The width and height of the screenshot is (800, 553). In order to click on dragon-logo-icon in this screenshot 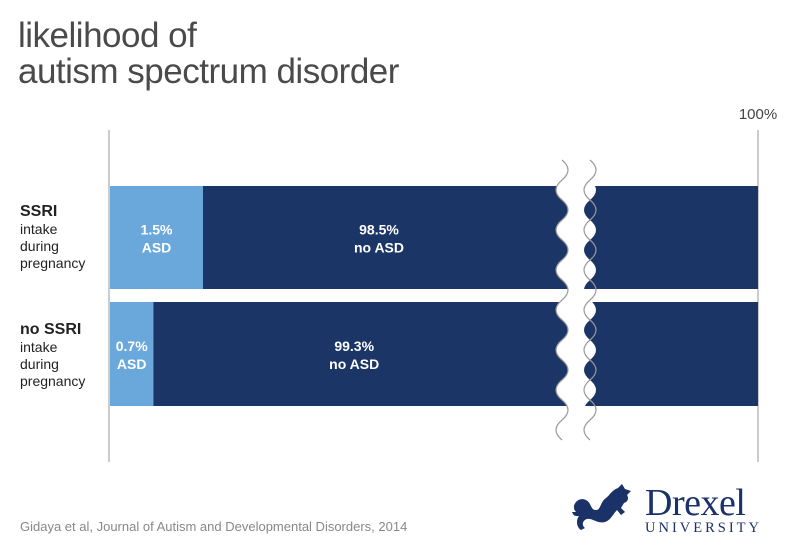, I will do `click(601, 507)`.